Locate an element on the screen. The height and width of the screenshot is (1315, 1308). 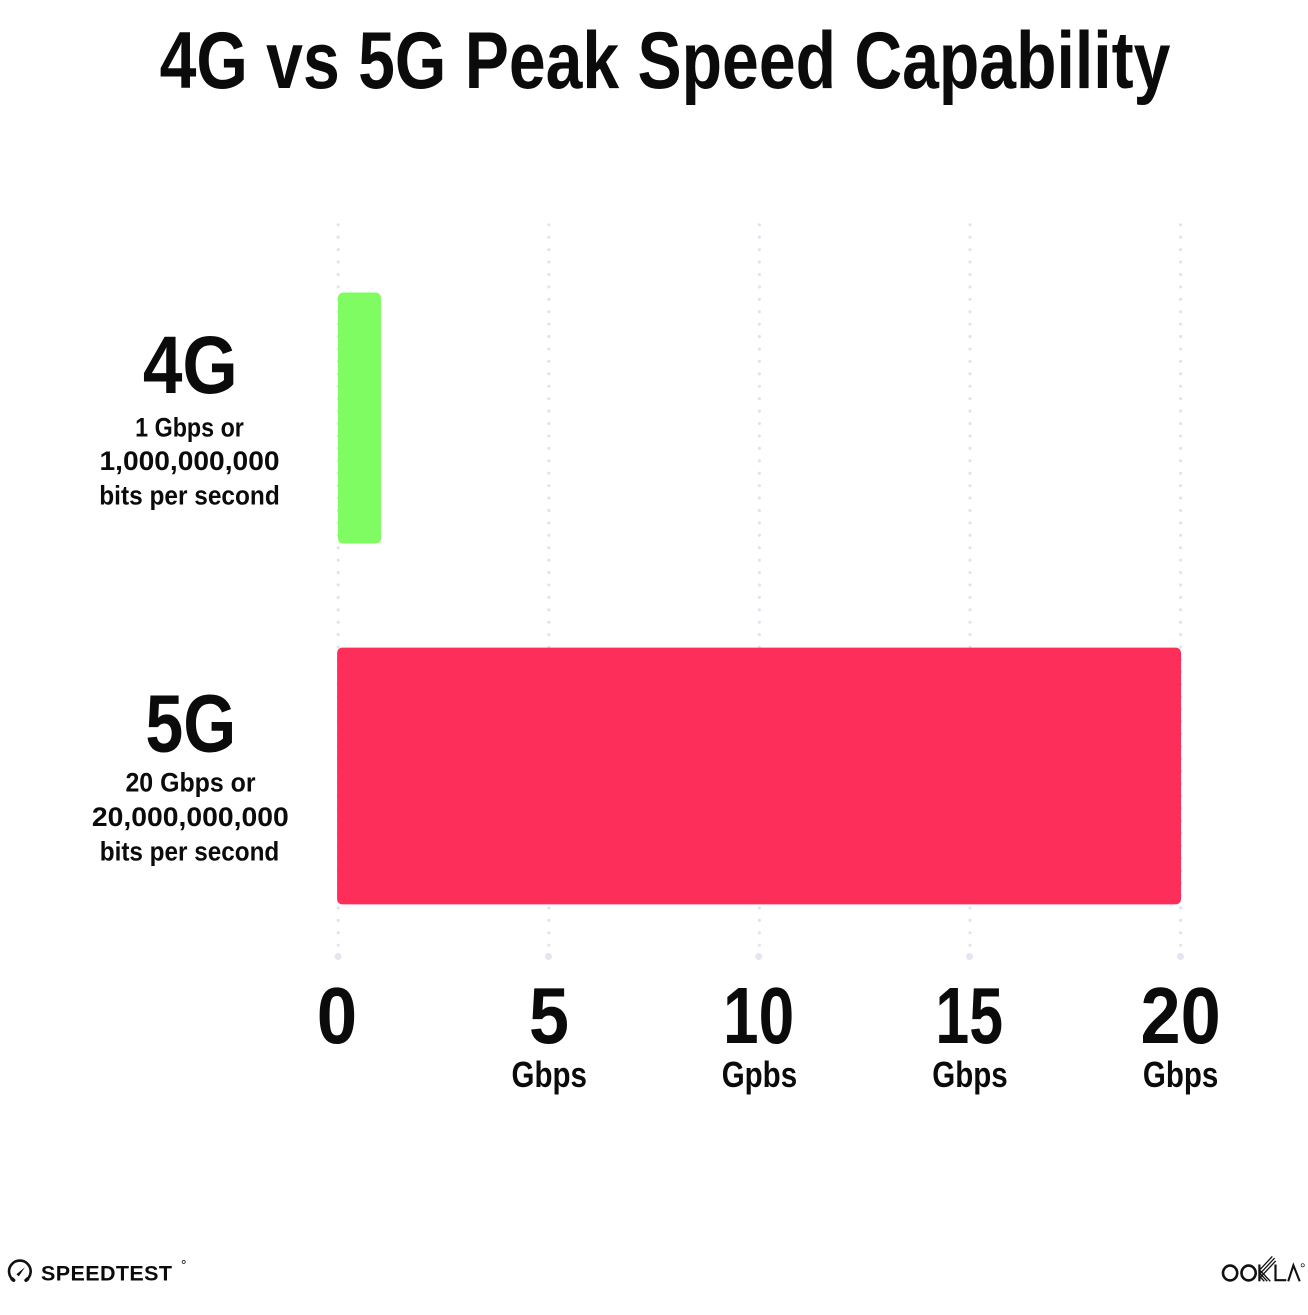
svg-text: 20 is located at coordinates (1180, 1016).